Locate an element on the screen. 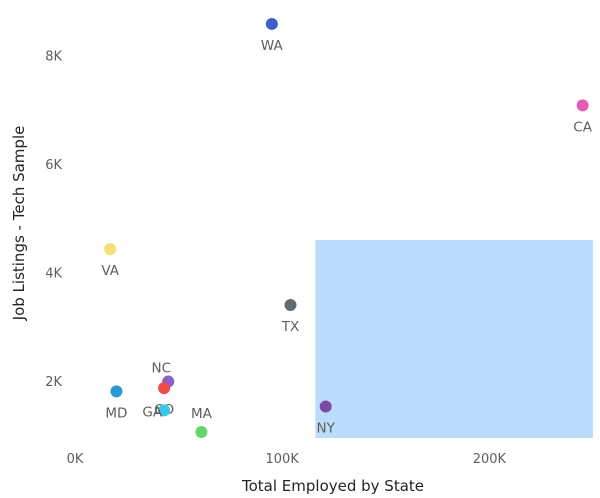 This screenshot has width=600, height=498. data-label-ma: MA is located at coordinates (202, 414).